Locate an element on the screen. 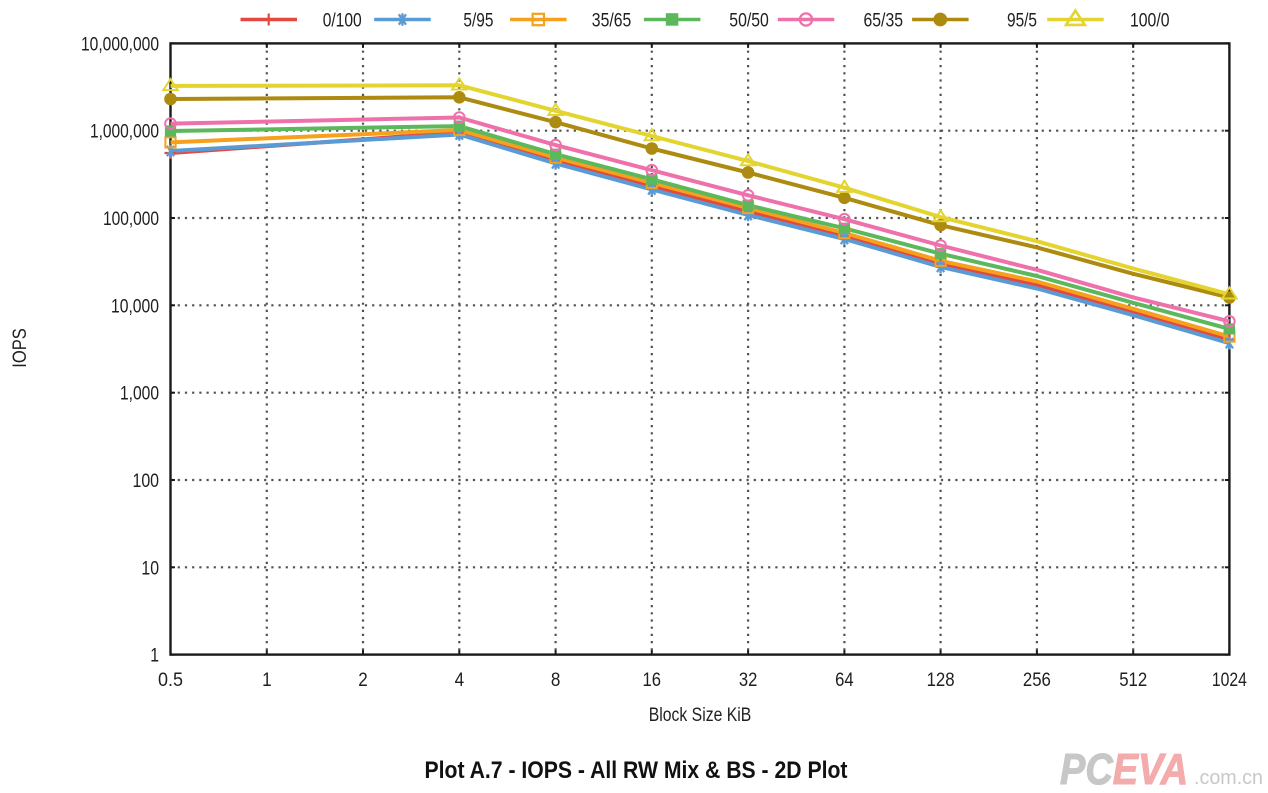 This screenshot has width=1268, height=793. svg-text: 2 is located at coordinates (363, 680).